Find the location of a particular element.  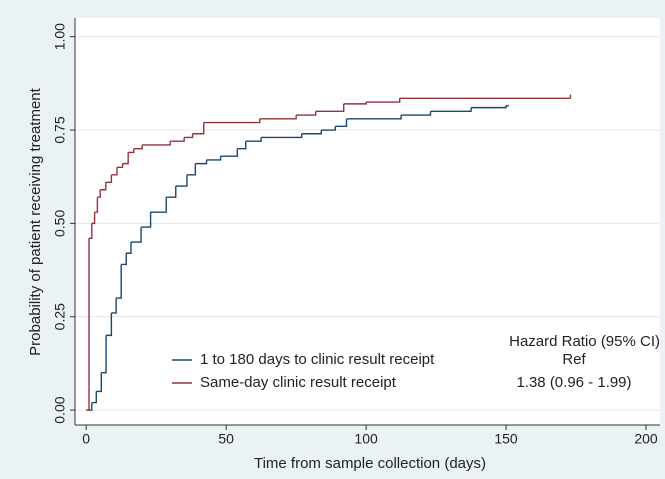

legend-label: Same-day clinic result receipt is located at coordinates (298, 382).